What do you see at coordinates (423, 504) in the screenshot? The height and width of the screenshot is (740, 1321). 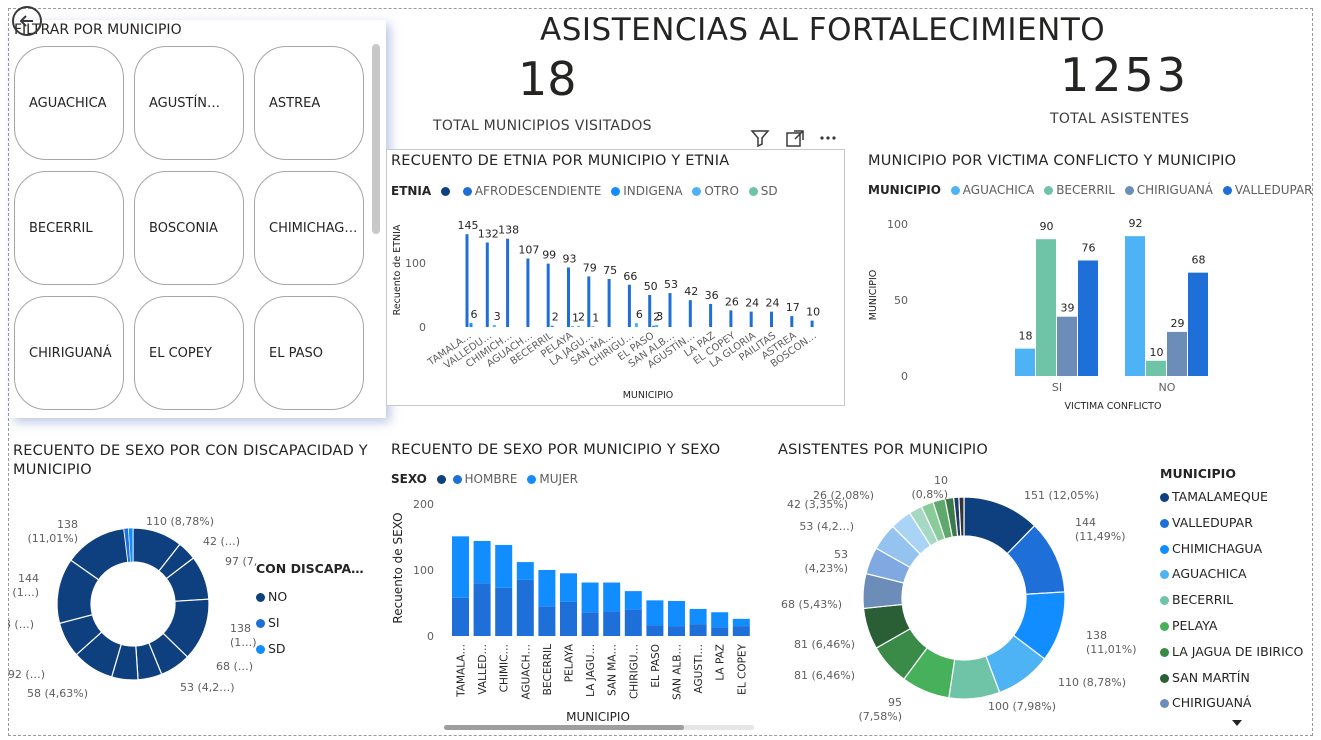 I see `y-tick-label: 200` at bounding box center [423, 504].